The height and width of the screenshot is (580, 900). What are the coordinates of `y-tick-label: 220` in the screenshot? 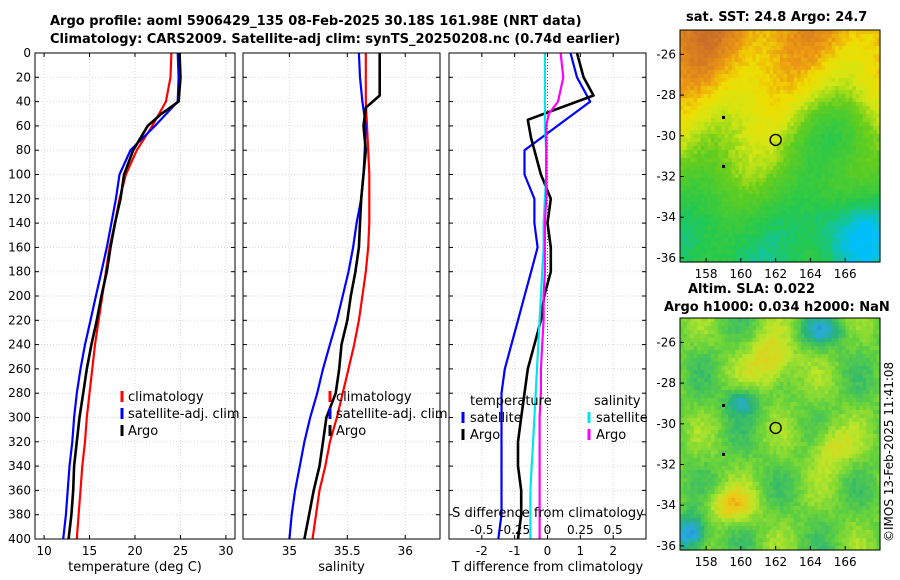 It's located at (19, 320).